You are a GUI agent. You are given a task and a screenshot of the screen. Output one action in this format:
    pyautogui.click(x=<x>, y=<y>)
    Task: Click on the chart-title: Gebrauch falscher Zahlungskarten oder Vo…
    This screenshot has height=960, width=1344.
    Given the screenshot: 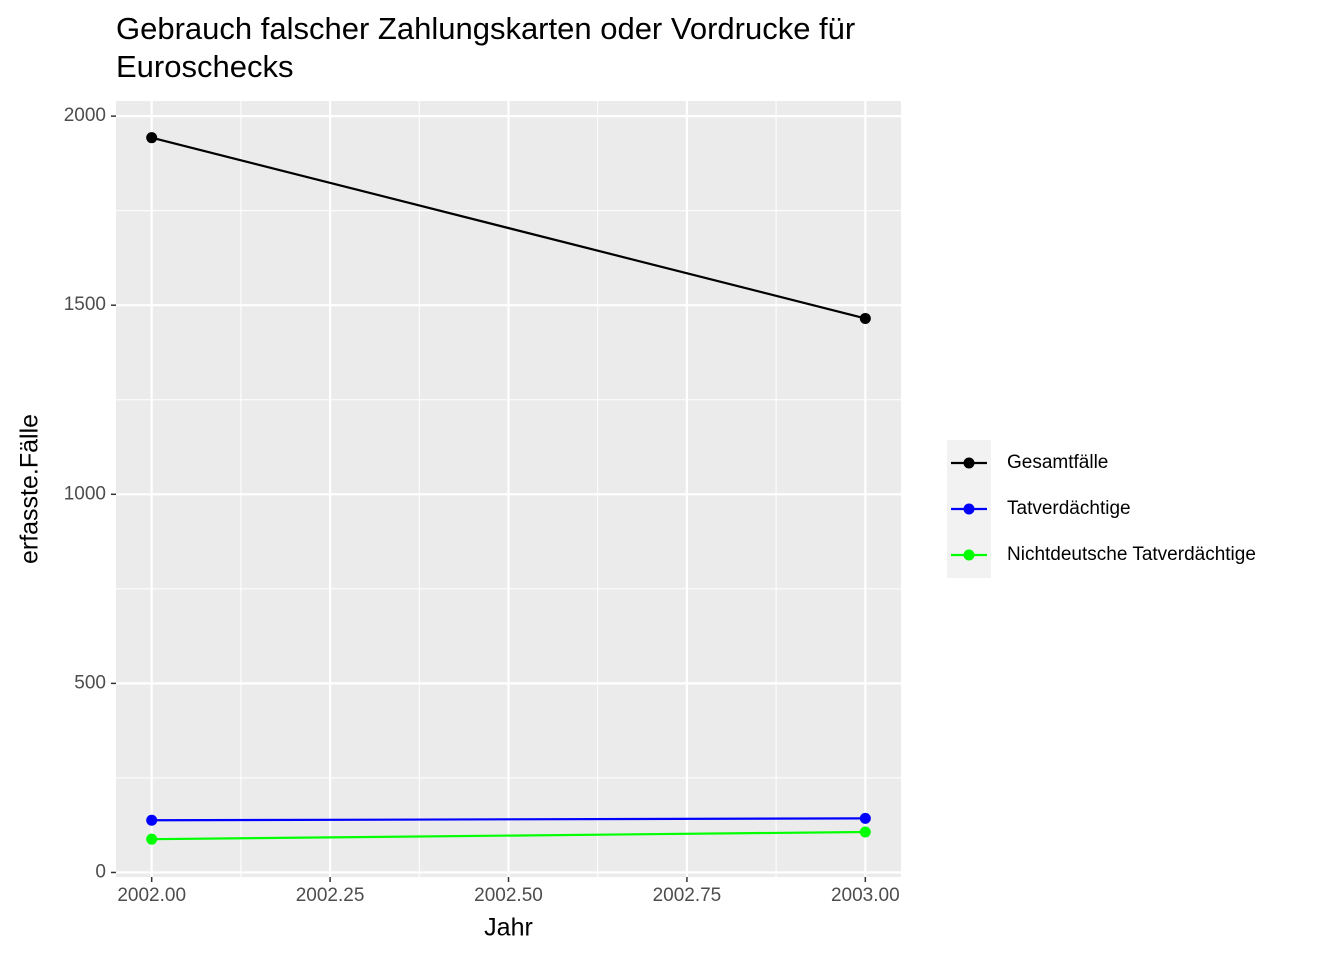 What is the action you would take?
    pyautogui.click(x=486, y=47)
    